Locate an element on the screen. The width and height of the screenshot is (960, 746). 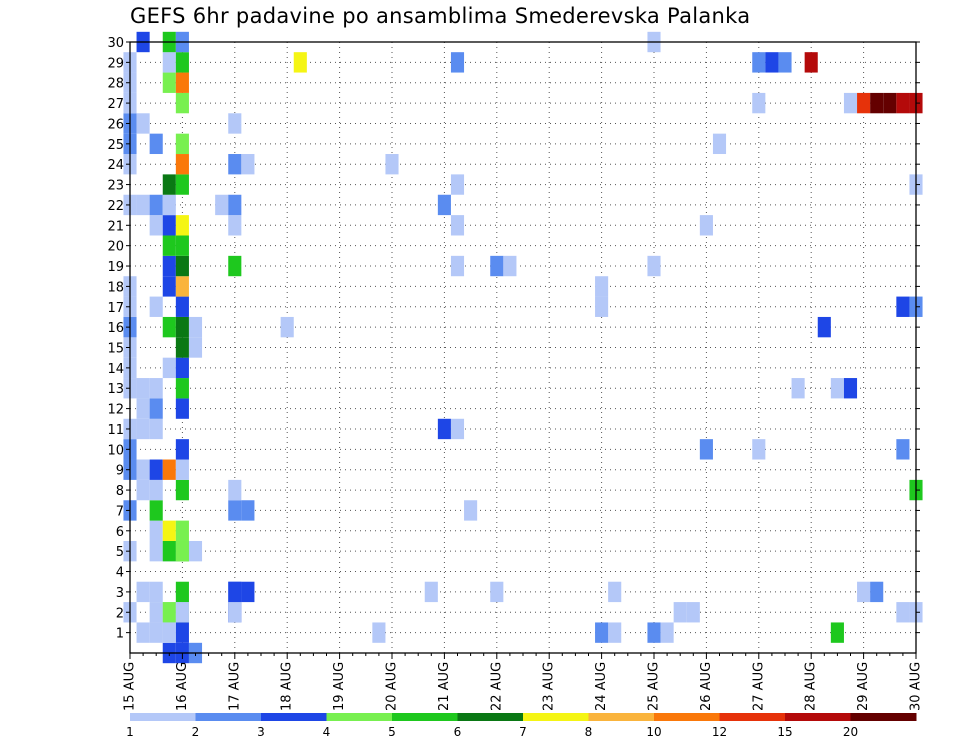
x-tick-label: 27 AUG is located at coordinates (758, 686).